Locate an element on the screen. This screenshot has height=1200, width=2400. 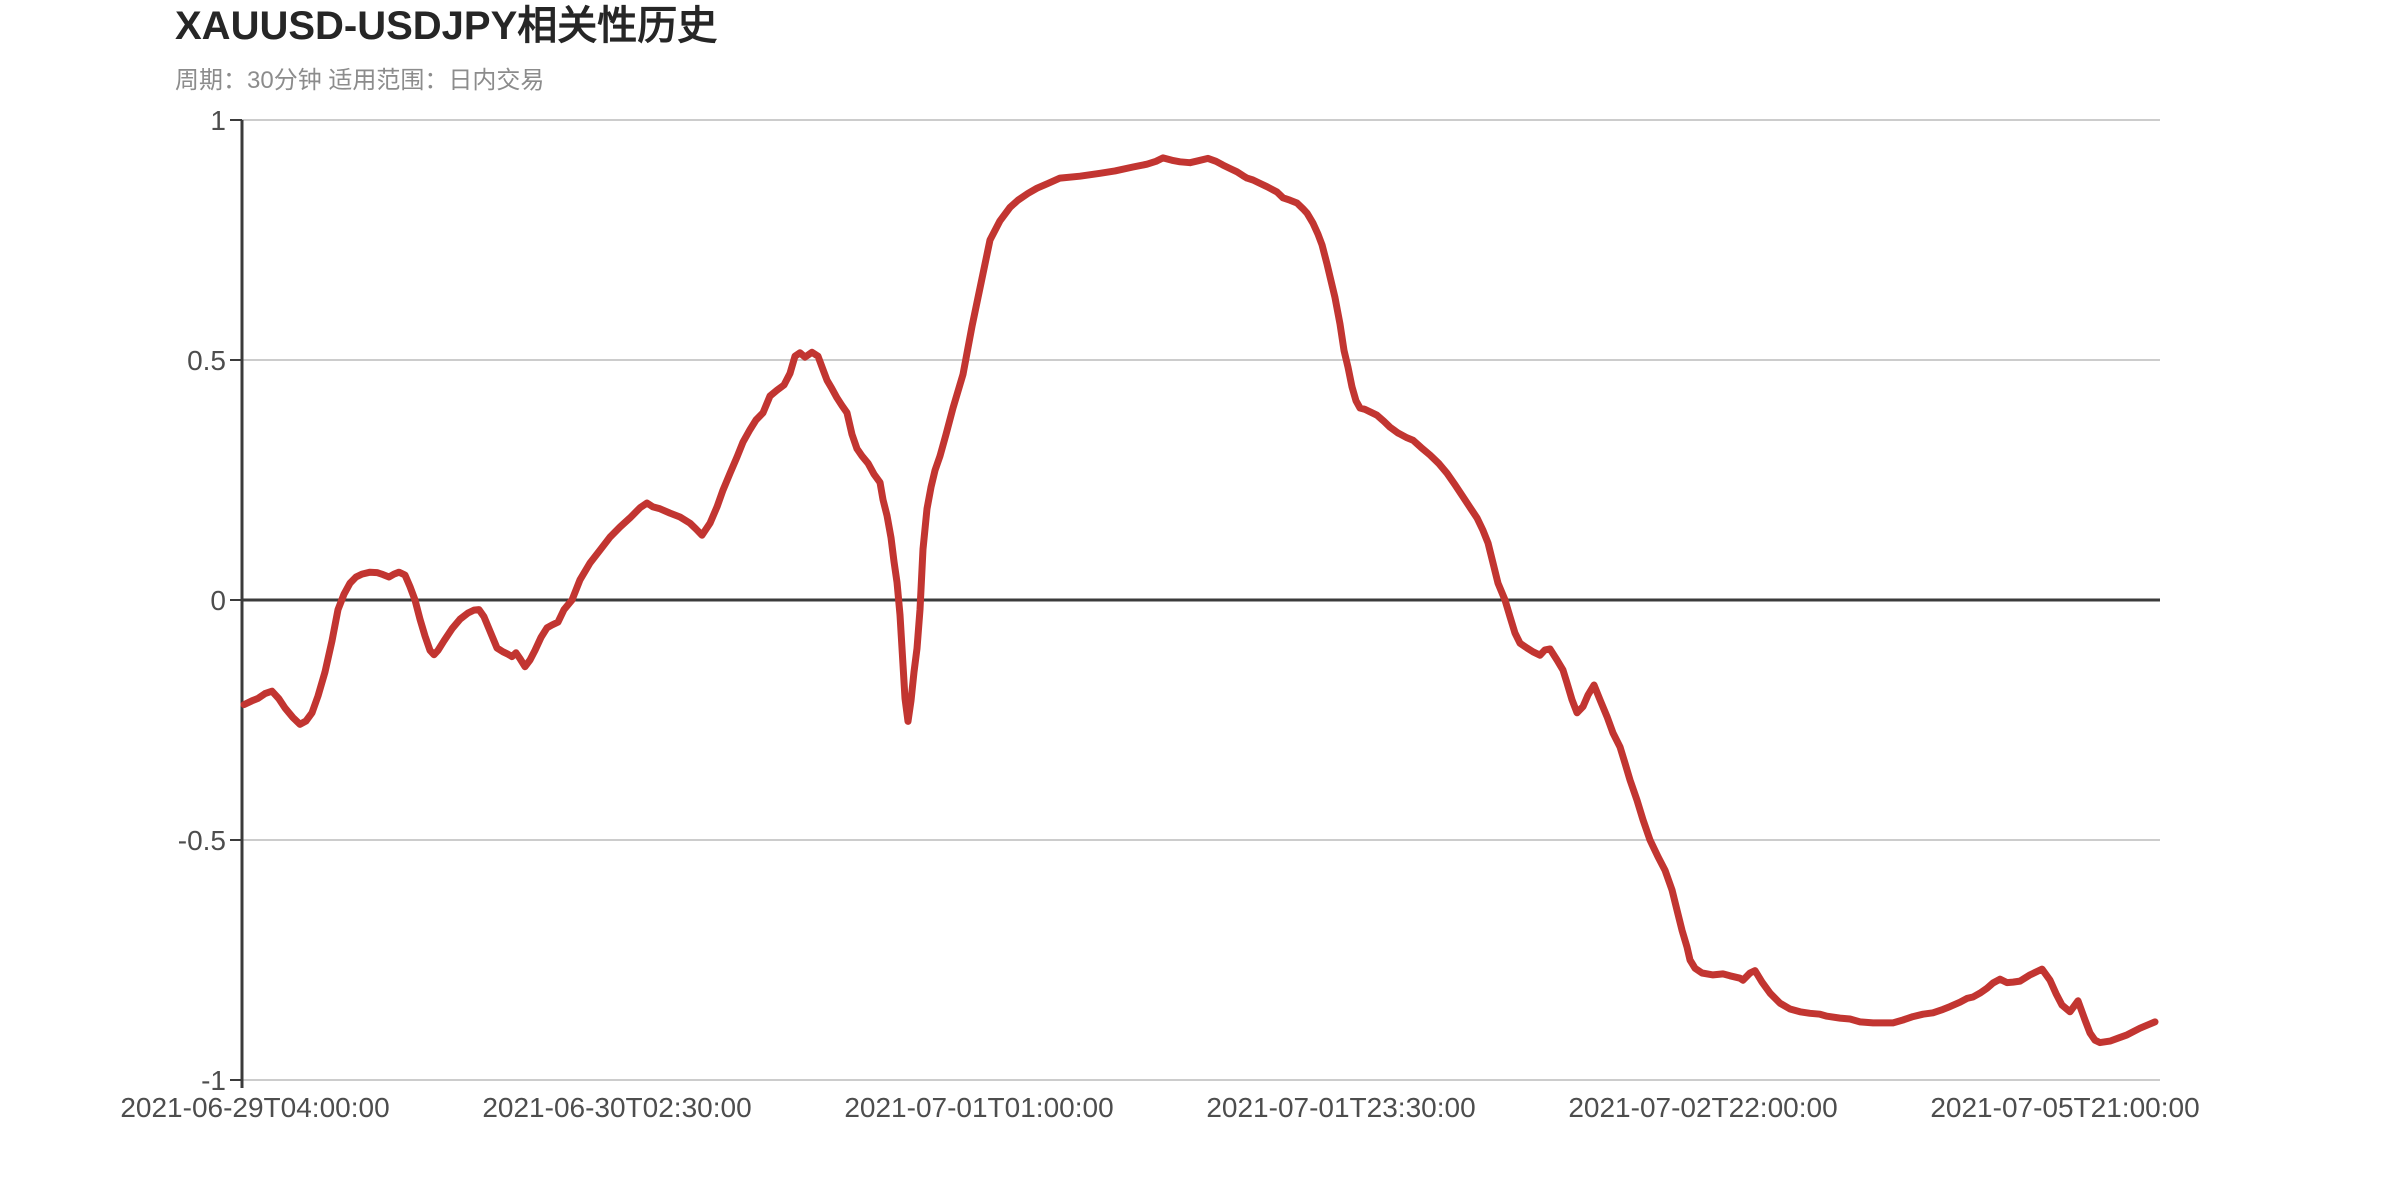
x-tick-label: 2021-07-01T01:00:00 is located at coordinates (978, 1107).